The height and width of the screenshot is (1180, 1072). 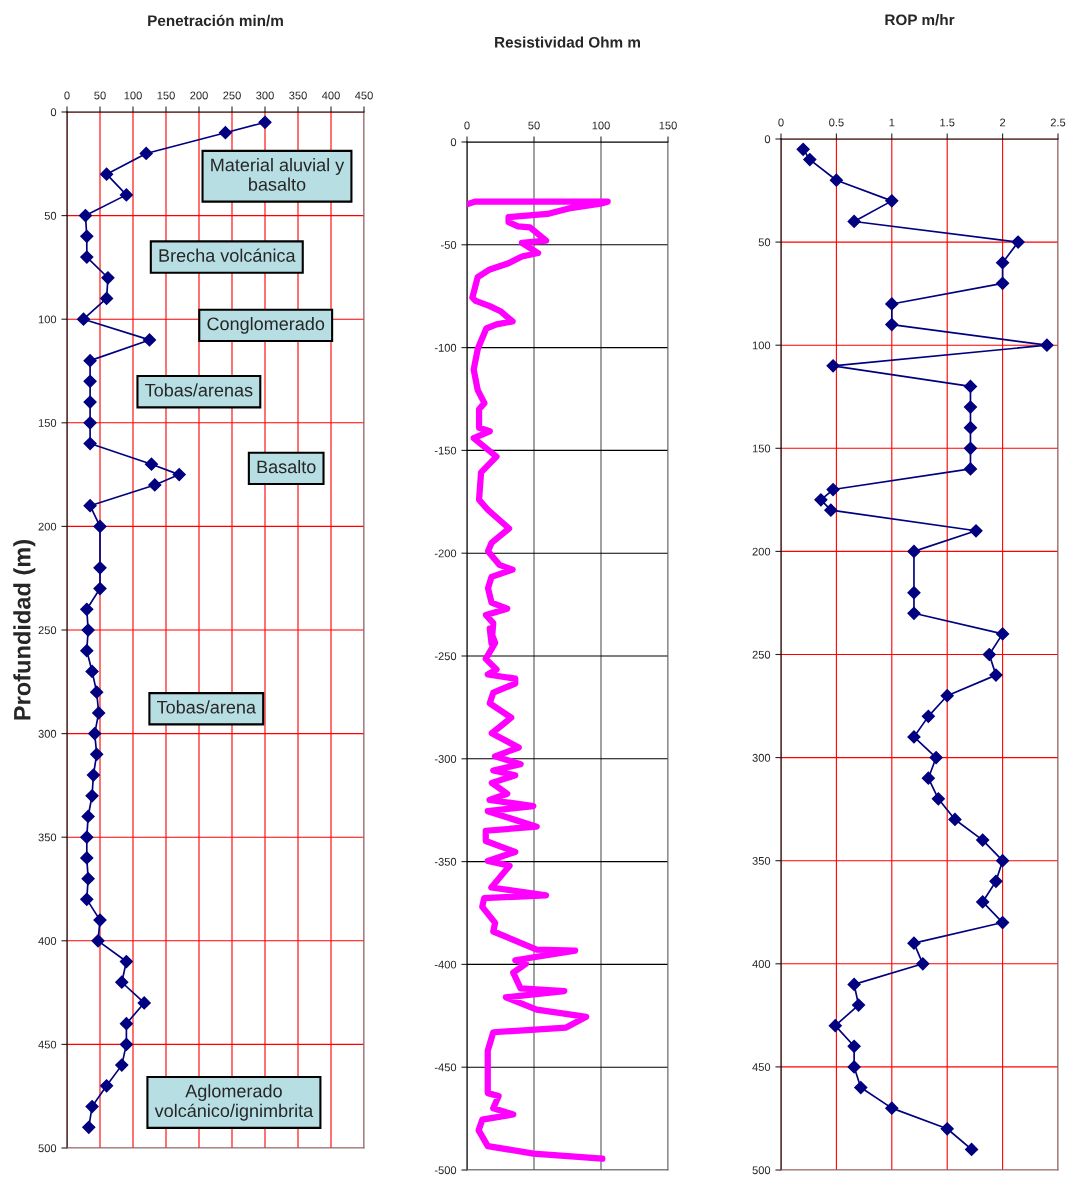 I want to click on y-tick-label: -500, so click(x=445, y=1170).